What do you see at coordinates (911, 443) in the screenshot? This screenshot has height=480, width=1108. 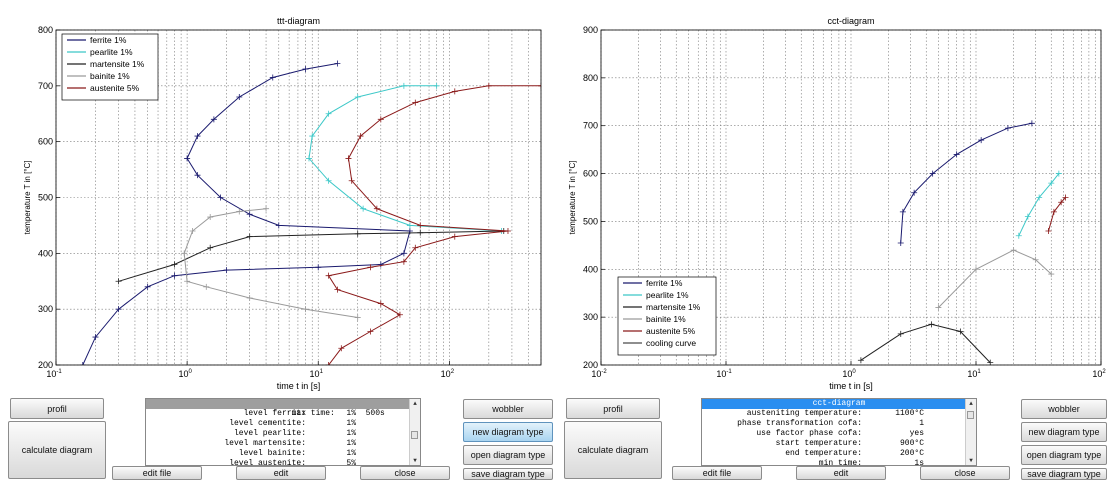 I see `list-item-value: 900°C` at bounding box center [911, 443].